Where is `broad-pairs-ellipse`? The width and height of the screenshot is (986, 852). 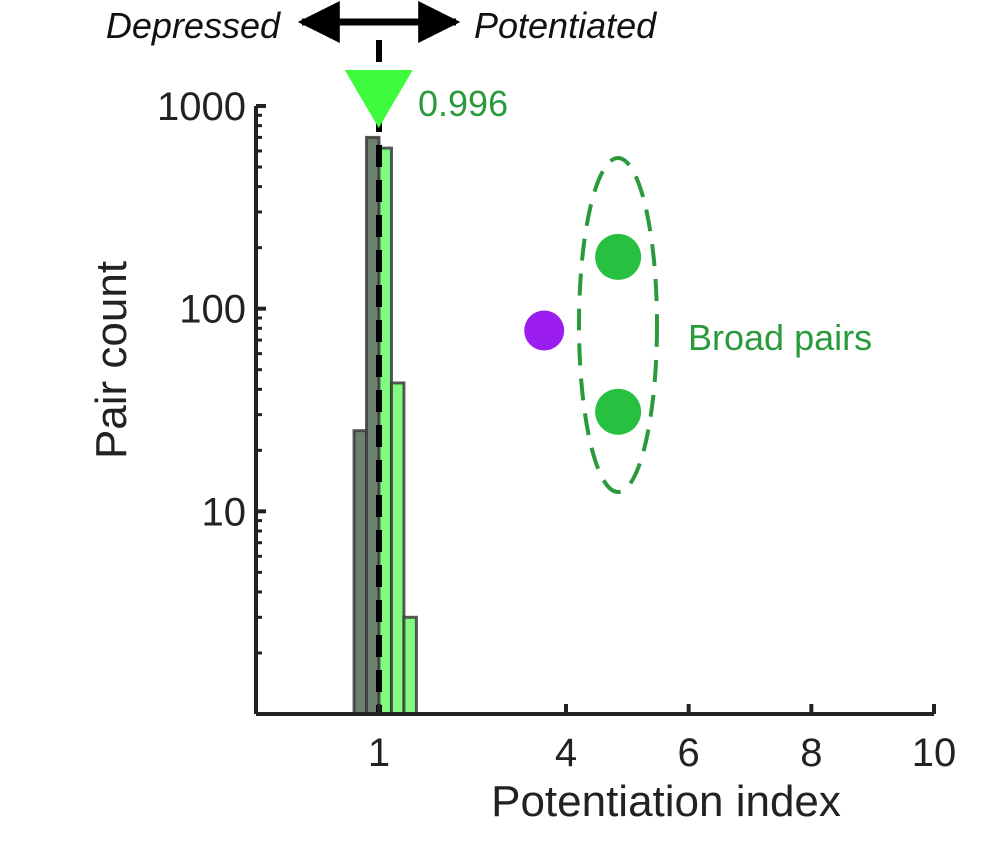
broad-pairs-ellipse is located at coordinates (618, 325).